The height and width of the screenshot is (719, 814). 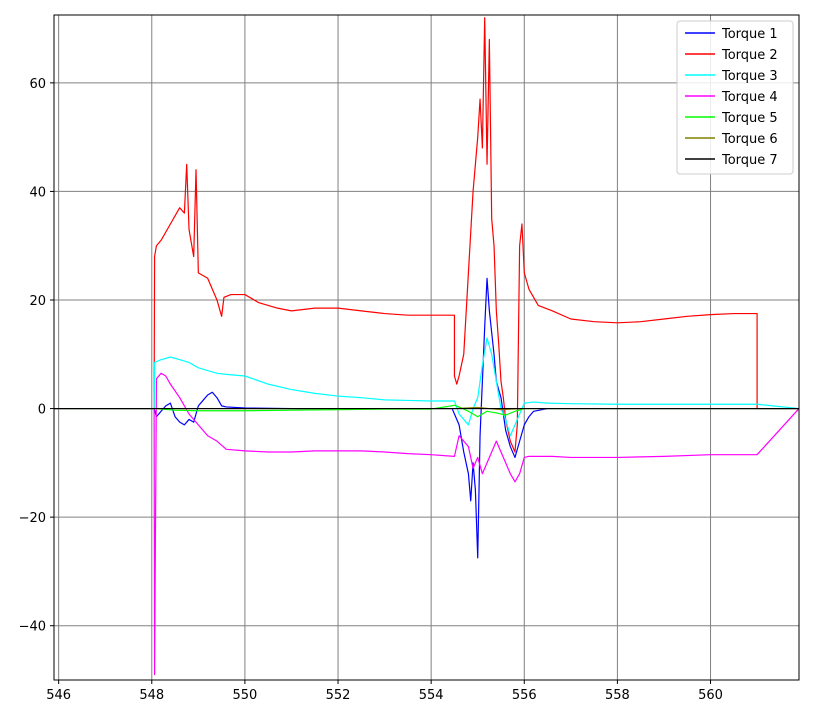 I want to click on y-tick-label: −20, so click(x=32, y=518).